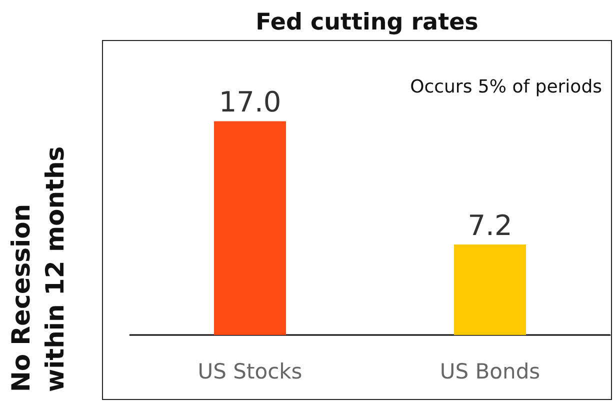  What do you see at coordinates (490, 372) in the screenshot?
I see `x-tick-label: US Bonds` at bounding box center [490, 372].